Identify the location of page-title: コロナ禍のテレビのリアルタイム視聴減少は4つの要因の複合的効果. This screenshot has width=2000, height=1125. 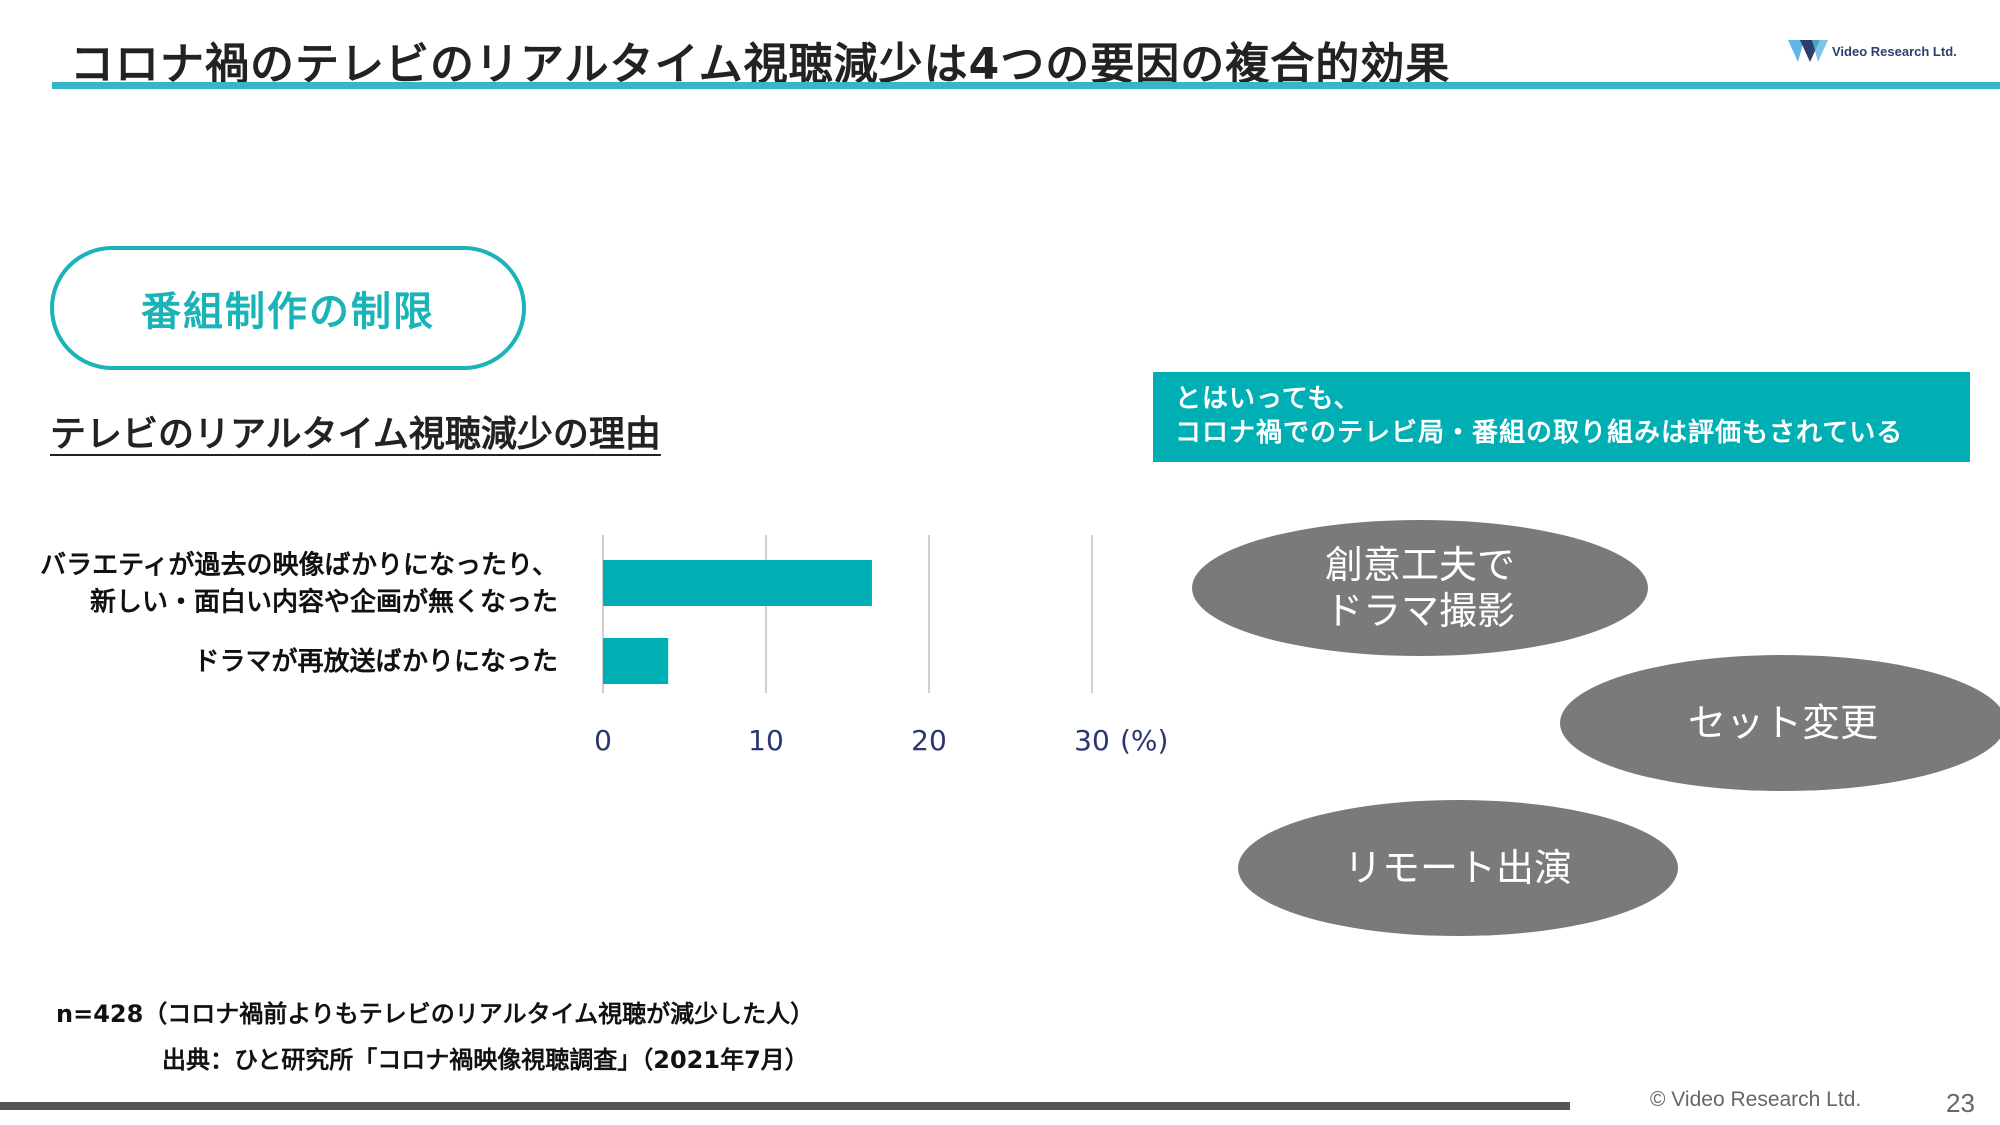
(760, 64).